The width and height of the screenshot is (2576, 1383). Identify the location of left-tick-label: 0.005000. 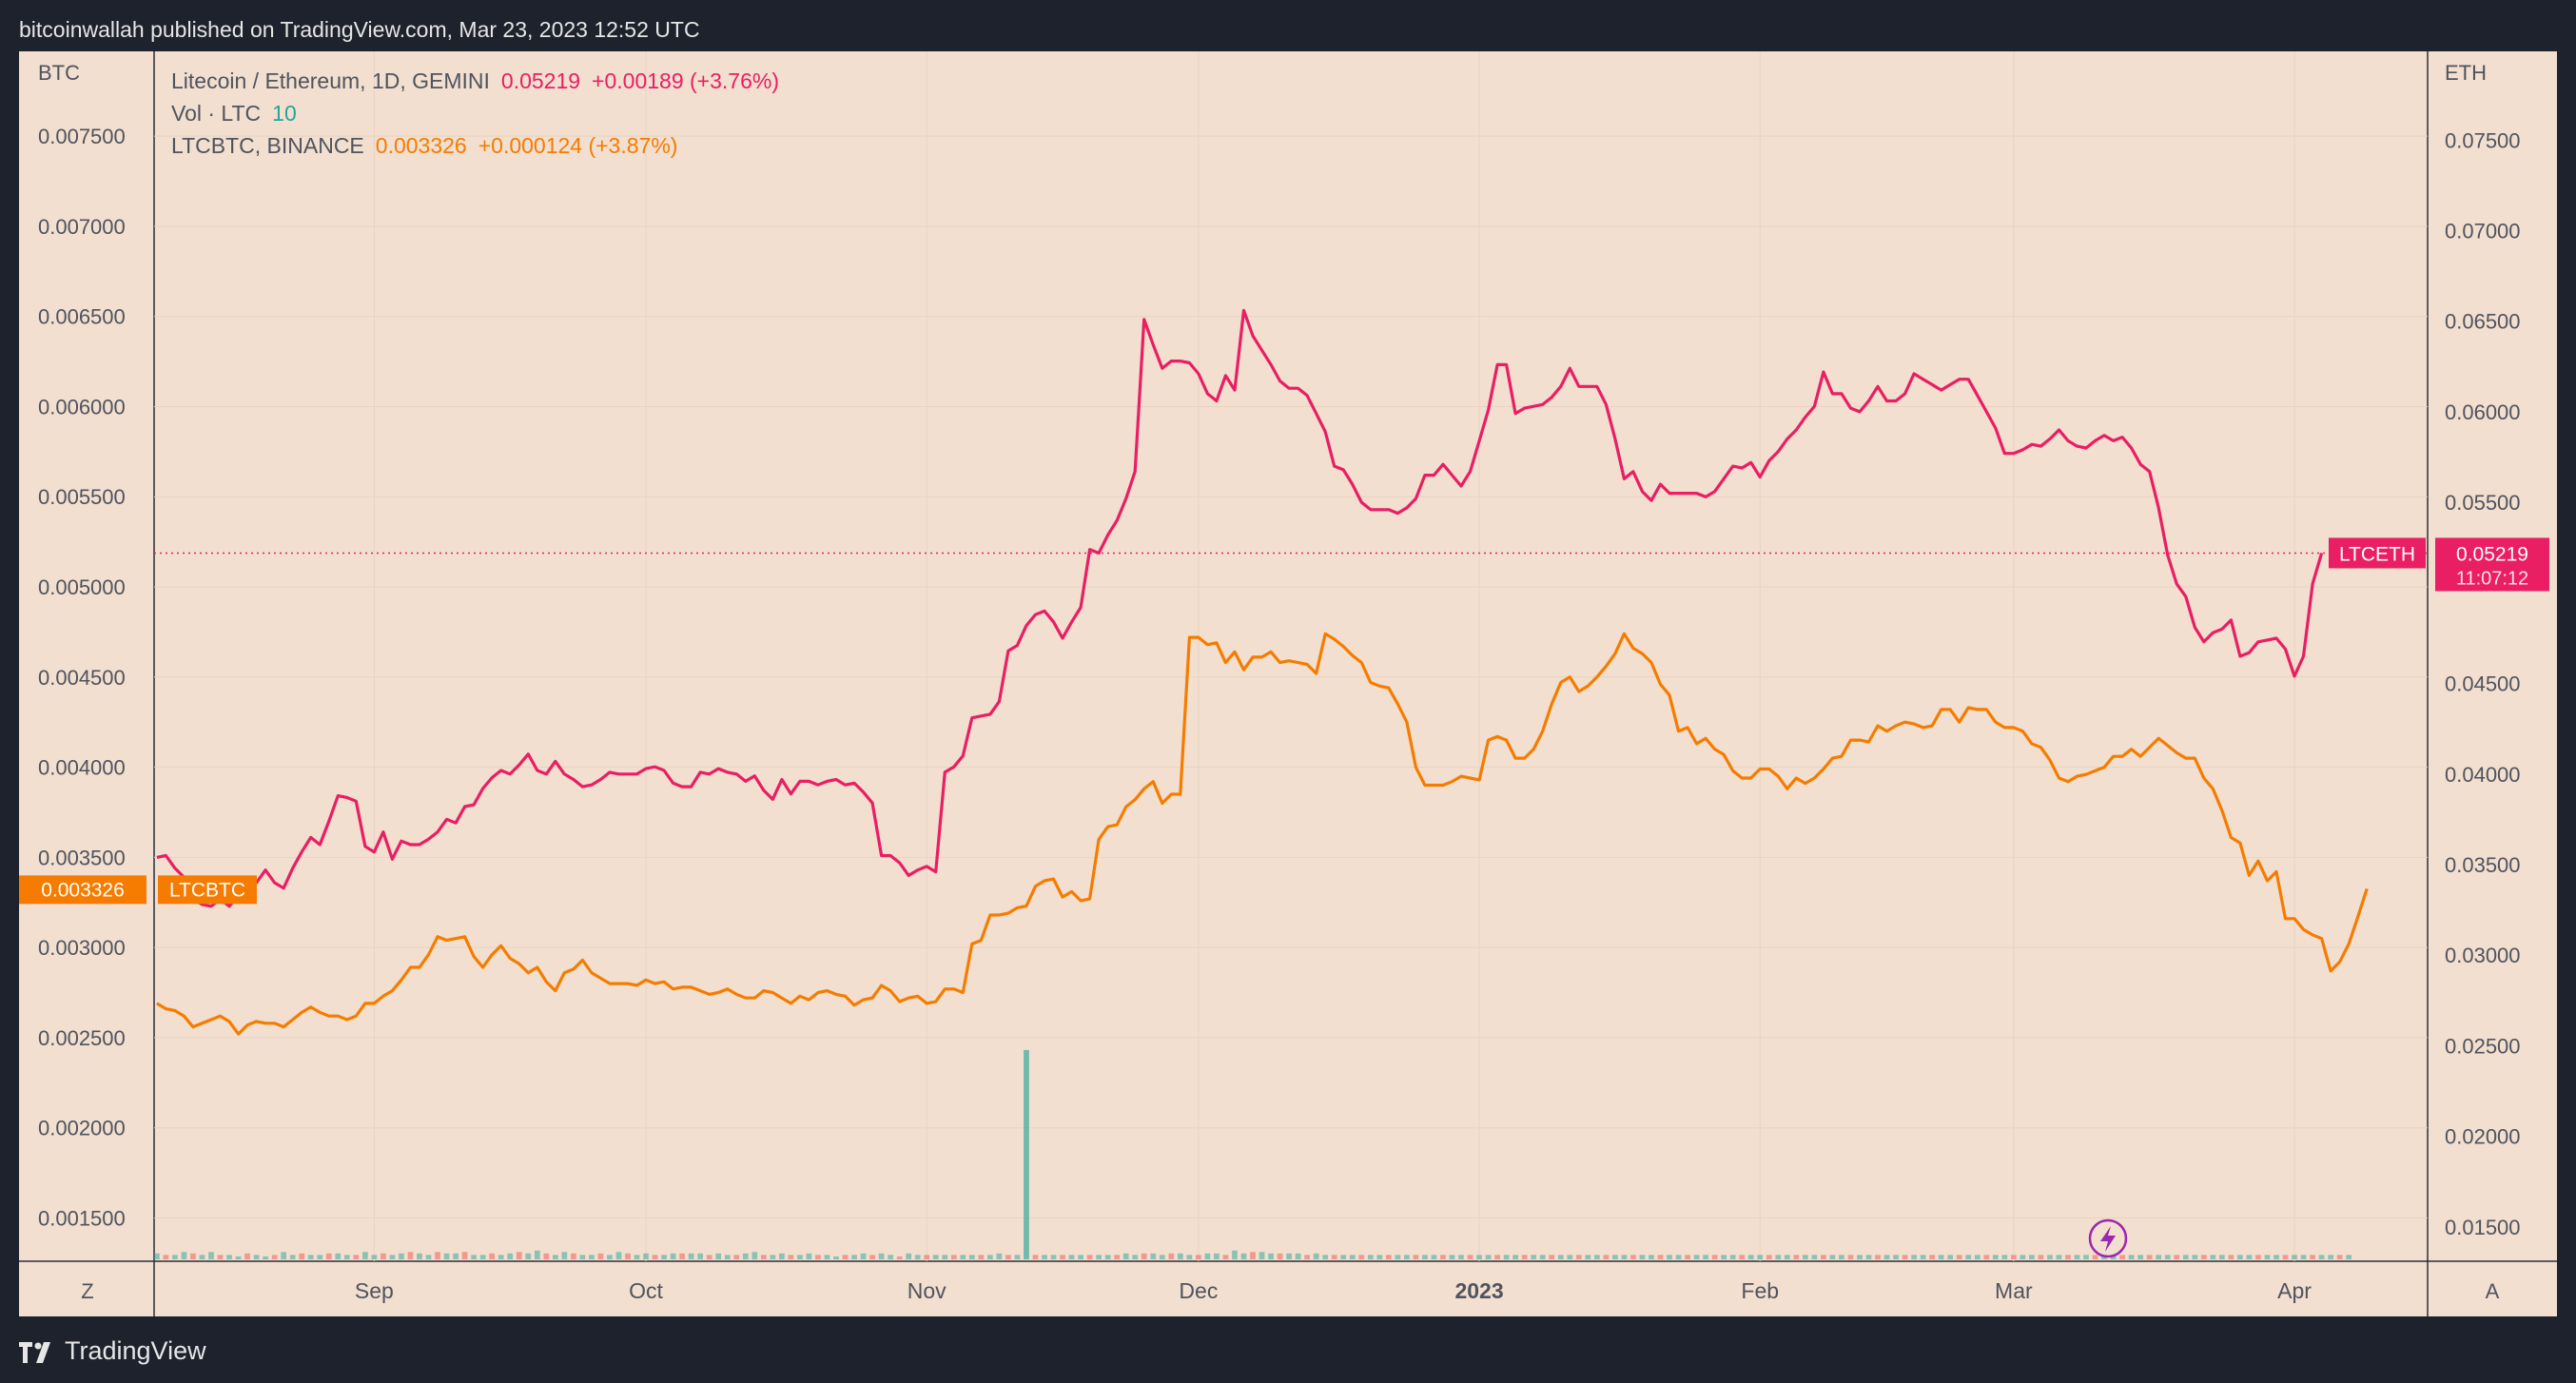
(82, 587).